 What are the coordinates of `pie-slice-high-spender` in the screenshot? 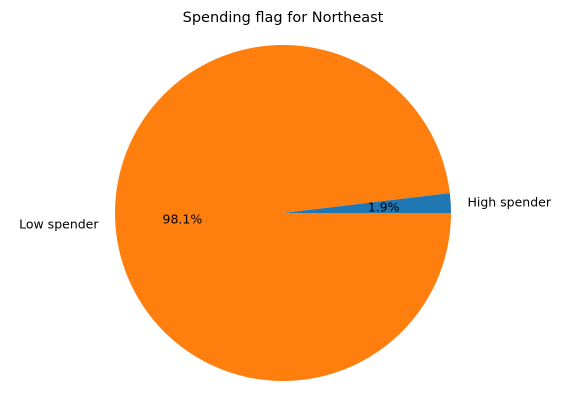 It's located at (367, 202).